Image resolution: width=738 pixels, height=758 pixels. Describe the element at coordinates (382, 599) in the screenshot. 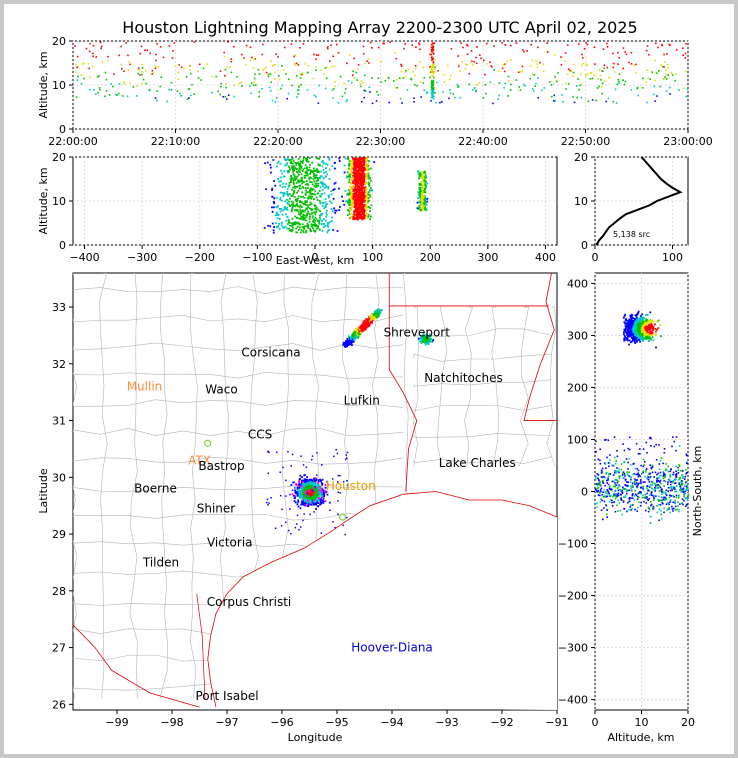

I see `coastline` at that location.